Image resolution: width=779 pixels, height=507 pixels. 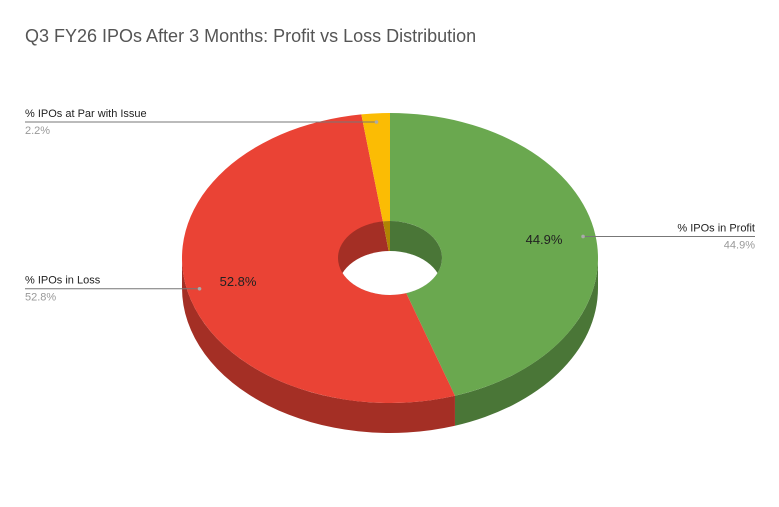 I want to click on legend-value: 44.9%, so click(x=739, y=245).